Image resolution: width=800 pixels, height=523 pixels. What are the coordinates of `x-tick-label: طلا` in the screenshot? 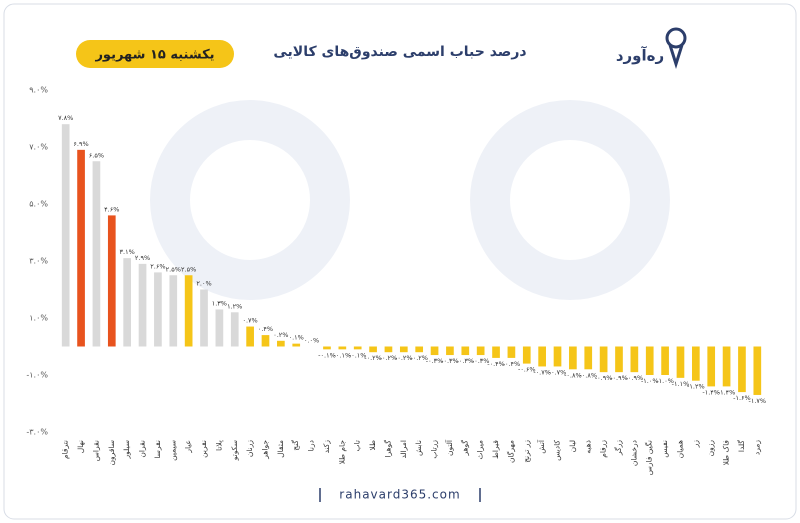 It's located at (372, 445).